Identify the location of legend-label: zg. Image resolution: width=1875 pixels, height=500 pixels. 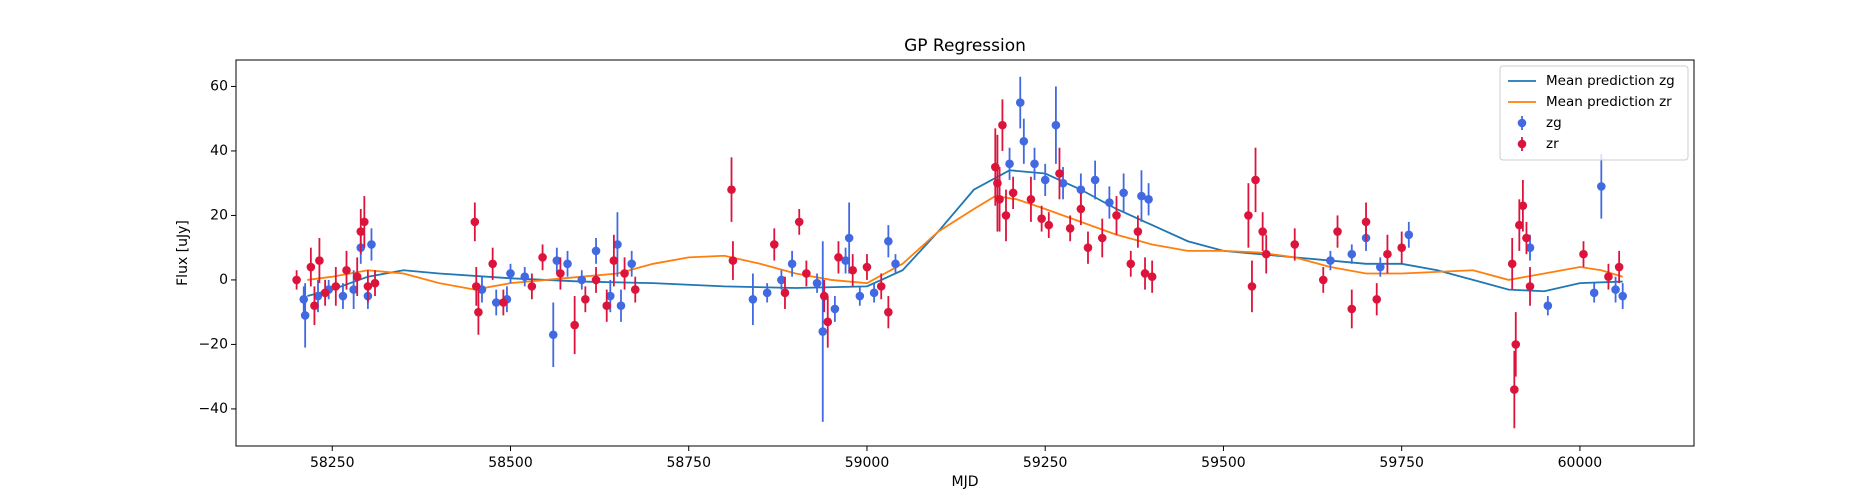
(1554, 123).